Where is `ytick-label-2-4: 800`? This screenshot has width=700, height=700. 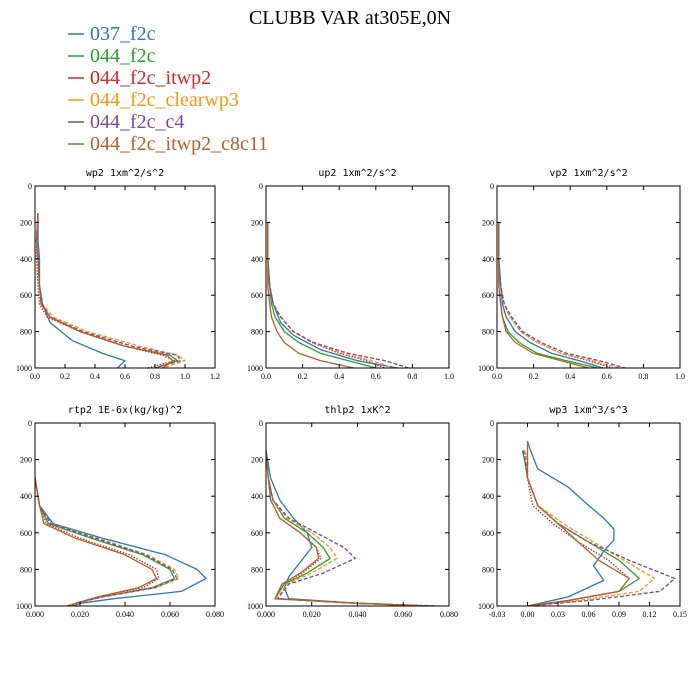 ytick-label-2-4: 800 is located at coordinates (488, 332).